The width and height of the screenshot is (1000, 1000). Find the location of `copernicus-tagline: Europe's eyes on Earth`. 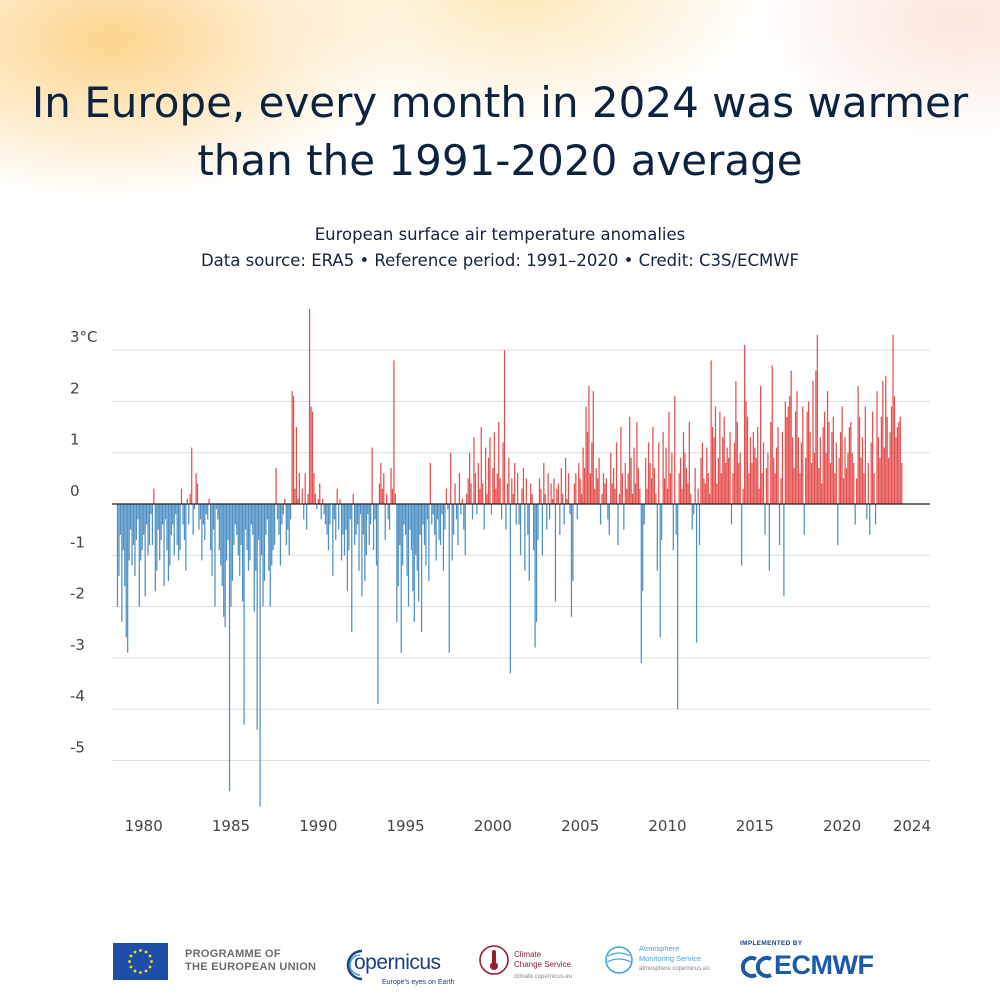

copernicus-tagline: Europe's eyes on Earth is located at coordinates (418, 982).